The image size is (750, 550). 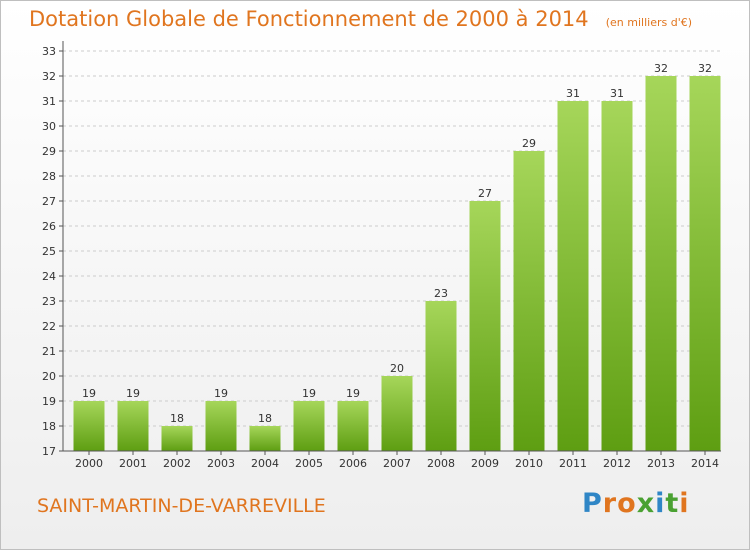 I want to click on bar-2012, so click(x=617, y=276).